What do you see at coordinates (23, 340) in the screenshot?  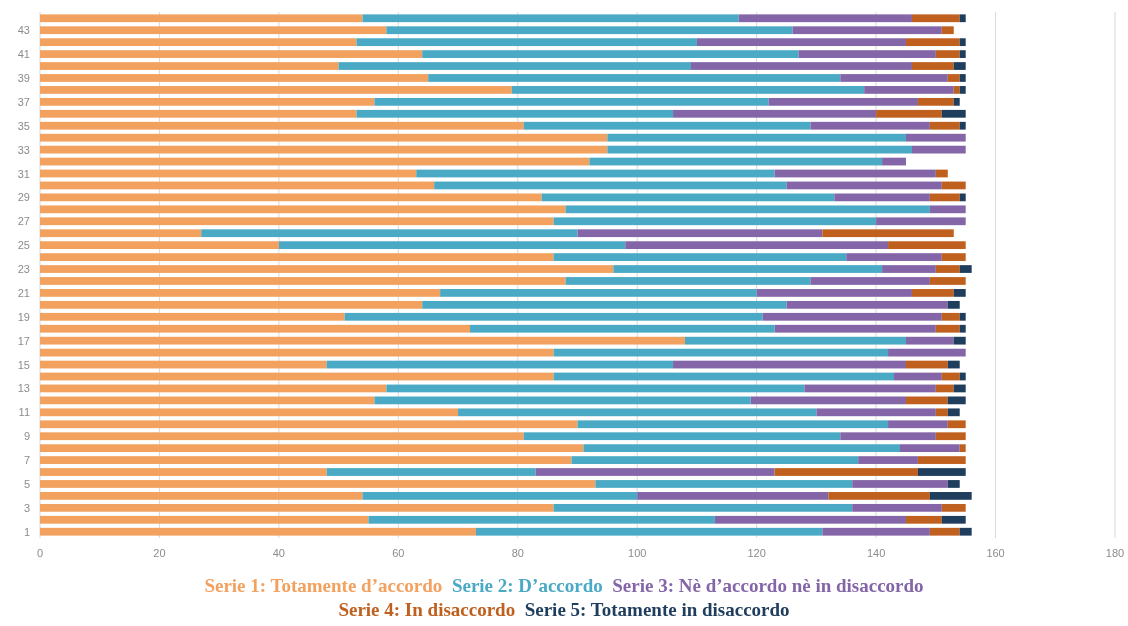 I see `y-tick-label: 17` at bounding box center [23, 340].